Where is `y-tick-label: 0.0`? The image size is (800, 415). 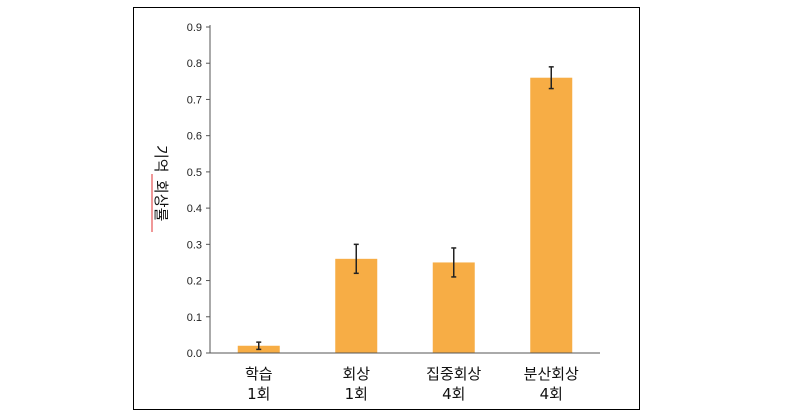 y-tick-label: 0.0 is located at coordinates (194, 354).